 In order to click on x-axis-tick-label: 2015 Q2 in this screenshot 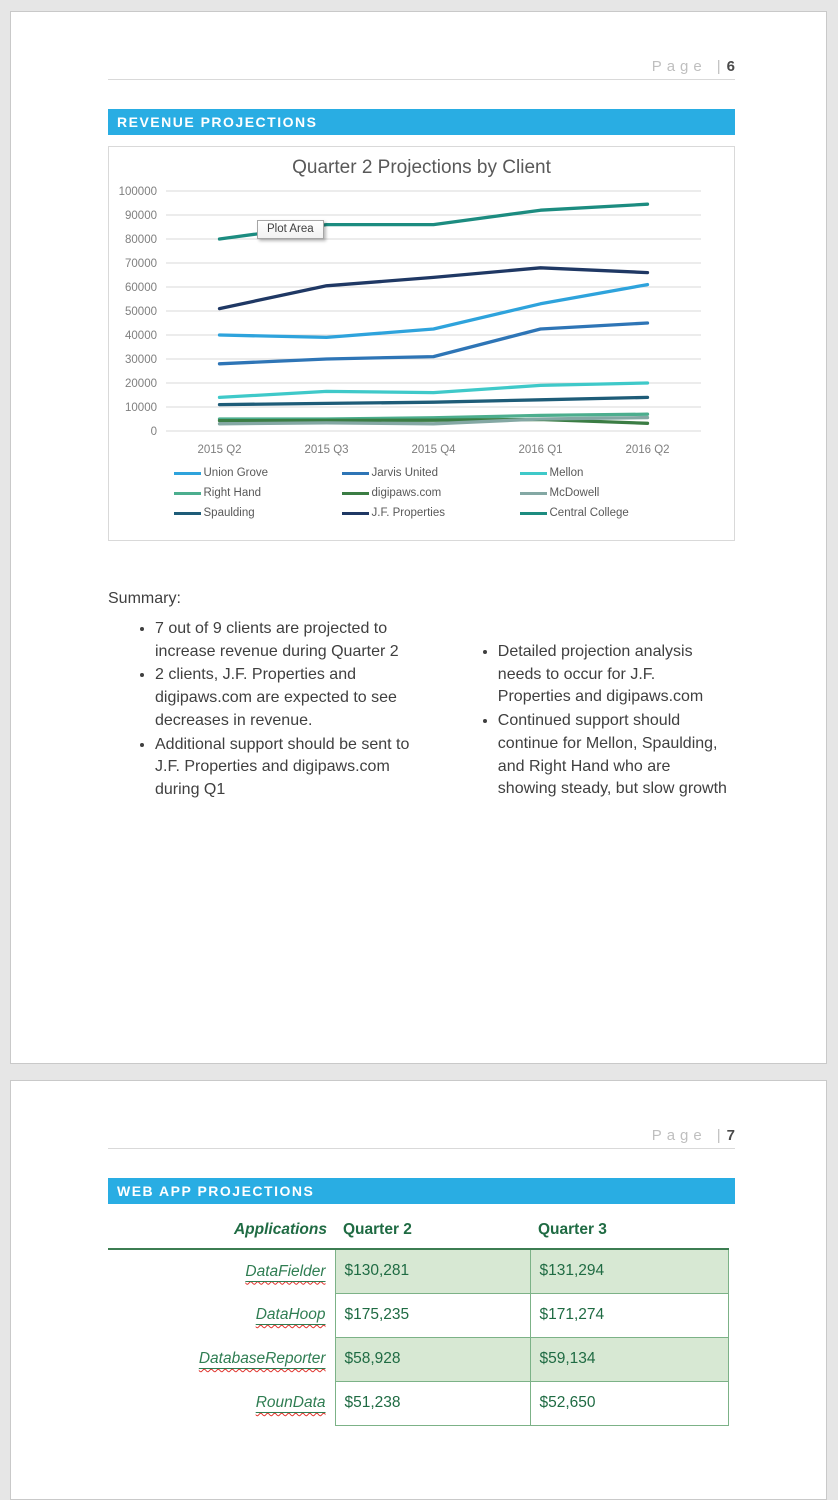, I will do `click(219, 450)`.